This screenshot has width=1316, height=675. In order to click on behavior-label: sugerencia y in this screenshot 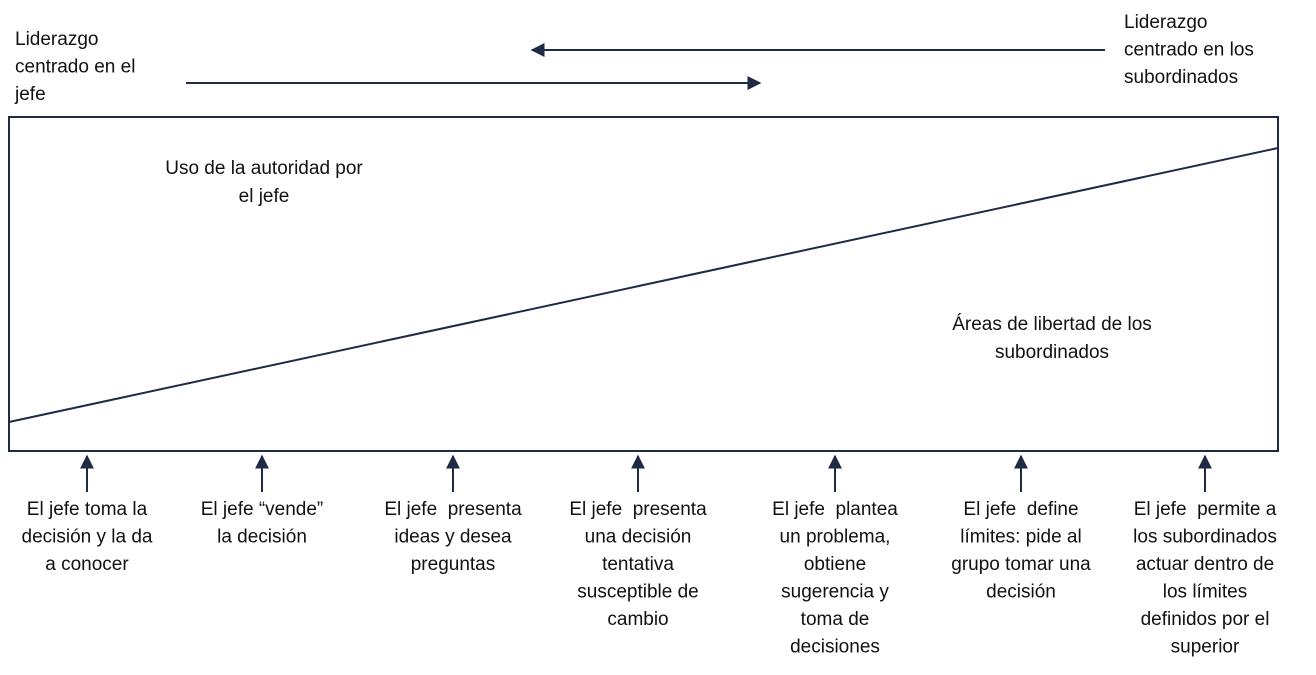, I will do `click(835, 592)`.